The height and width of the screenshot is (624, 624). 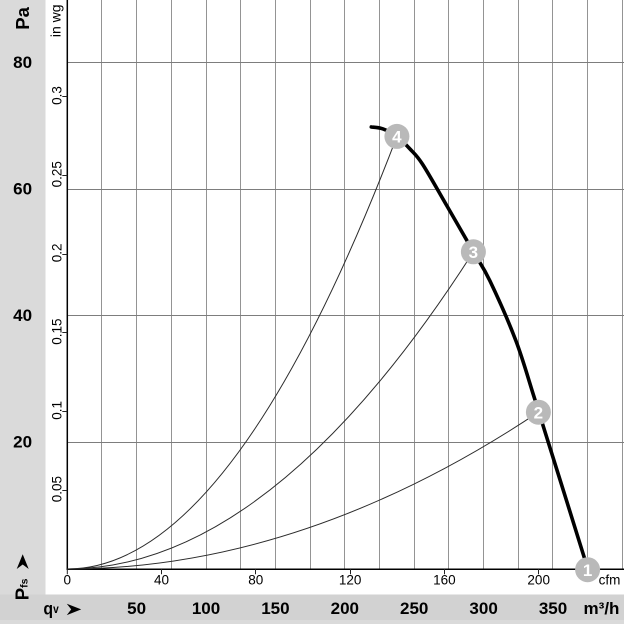 What do you see at coordinates (56, 489) in the screenshot?
I see `svg-text: 0.05` at bounding box center [56, 489].